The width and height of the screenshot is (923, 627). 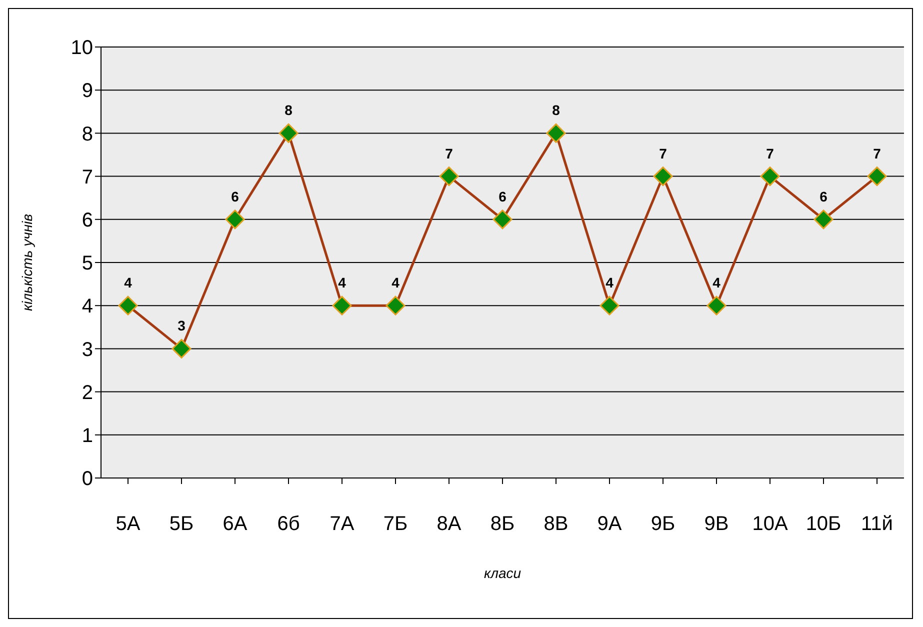 What do you see at coordinates (128, 524) in the screenshot?
I see `x-tick-label: 5А` at bounding box center [128, 524].